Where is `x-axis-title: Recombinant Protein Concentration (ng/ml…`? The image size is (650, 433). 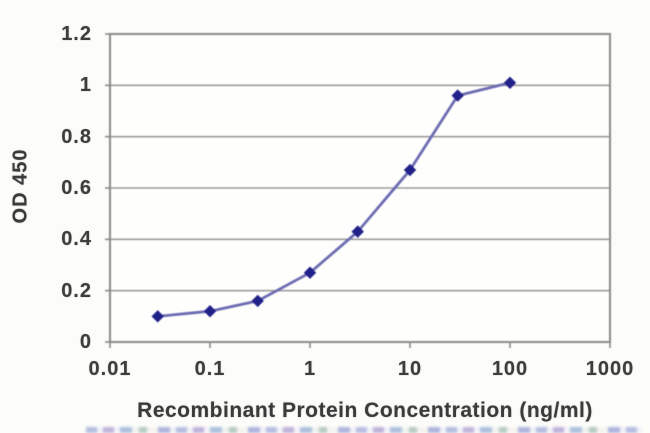 x-axis-title: Recombinant Protein Concentration (ng/ml… is located at coordinates (365, 410).